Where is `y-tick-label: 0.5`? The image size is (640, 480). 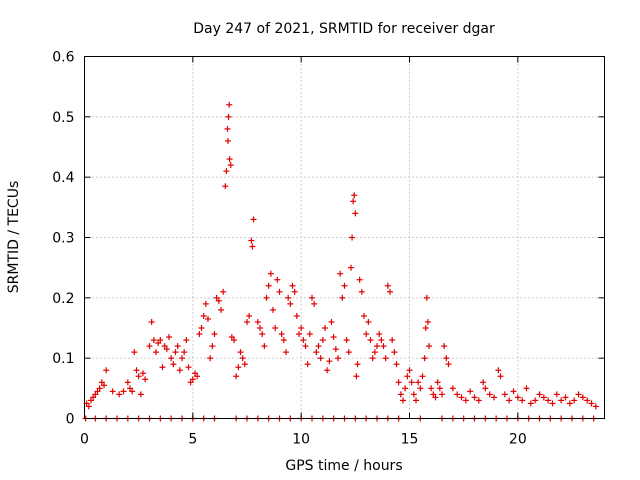 y-tick-label: 0.5 is located at coordinates (63, 118).